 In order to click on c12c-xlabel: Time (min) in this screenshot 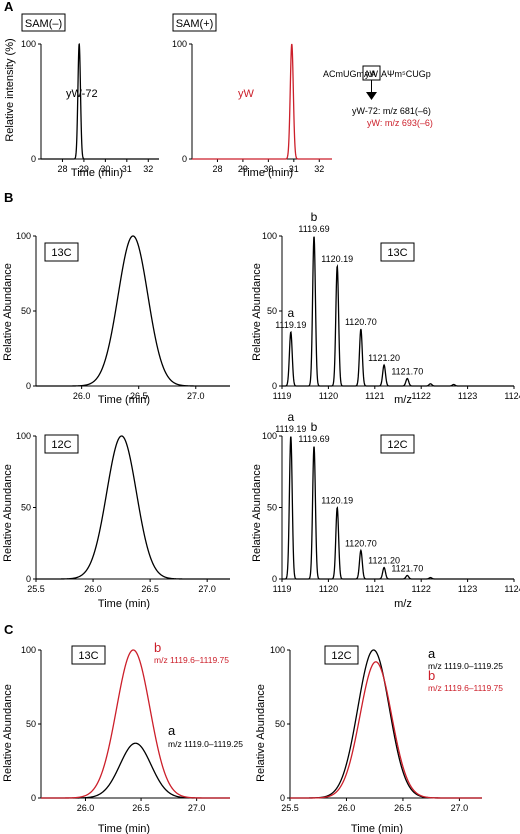, I will do `click(377, 828)`.